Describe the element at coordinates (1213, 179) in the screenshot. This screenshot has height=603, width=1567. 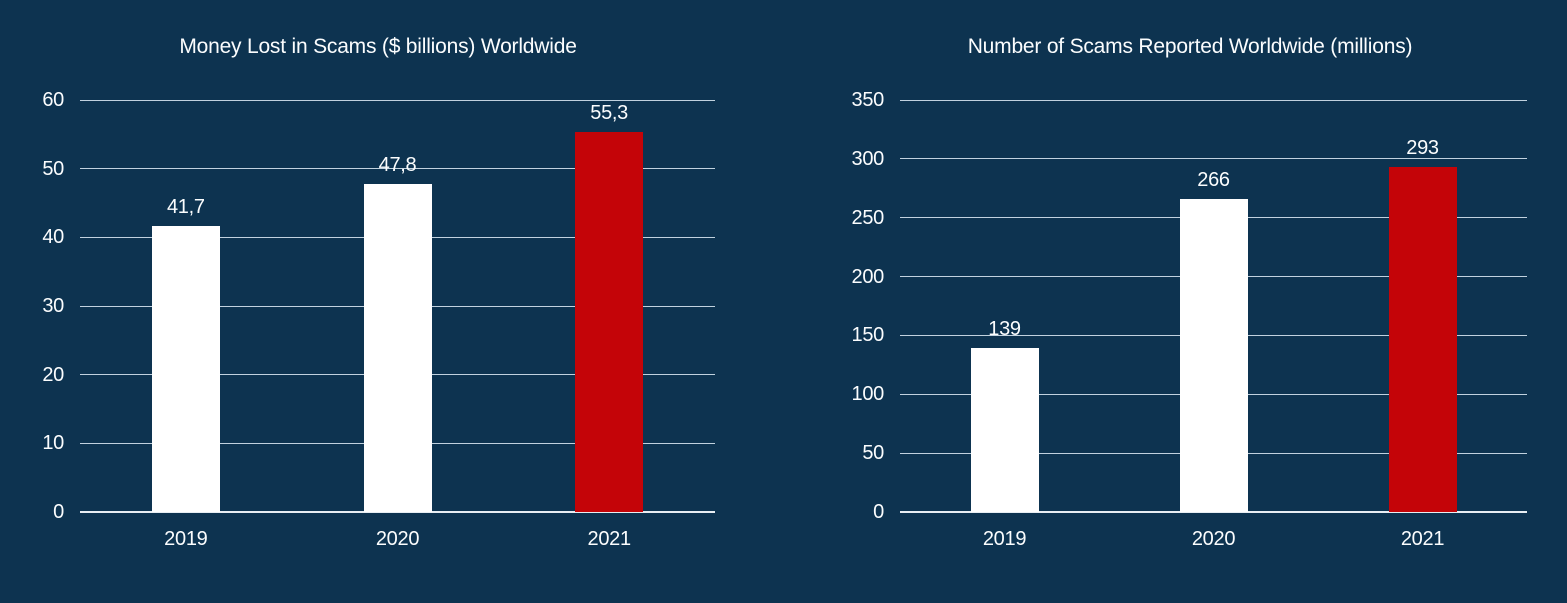
I see `data-label-2020: 266` at that location.